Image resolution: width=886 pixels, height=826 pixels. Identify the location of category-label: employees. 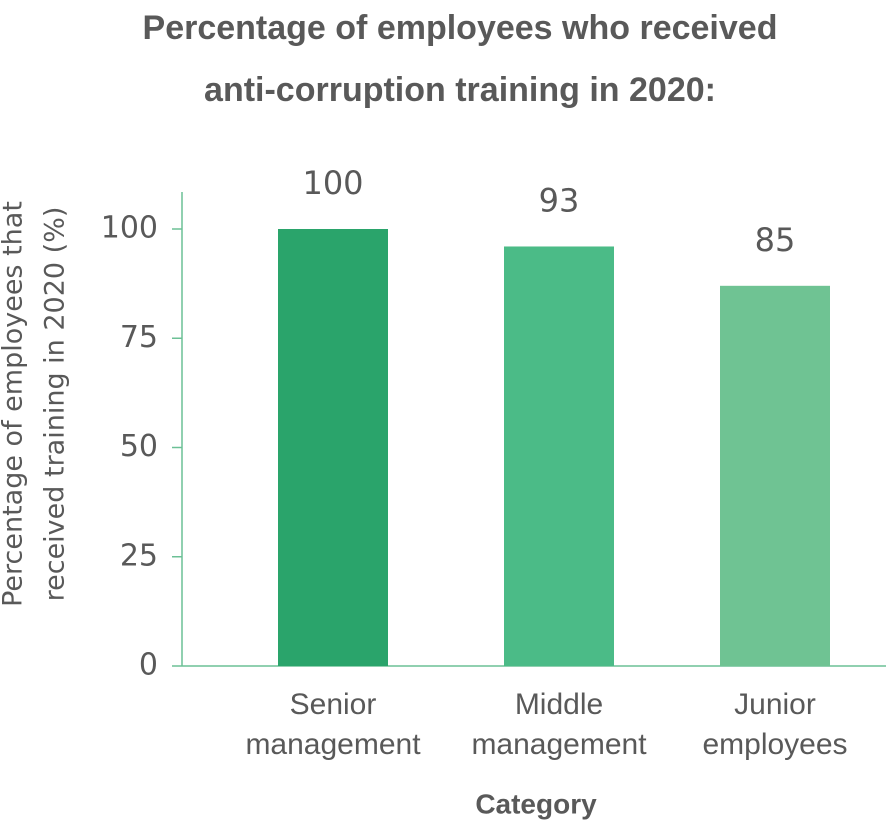
(774, 744).